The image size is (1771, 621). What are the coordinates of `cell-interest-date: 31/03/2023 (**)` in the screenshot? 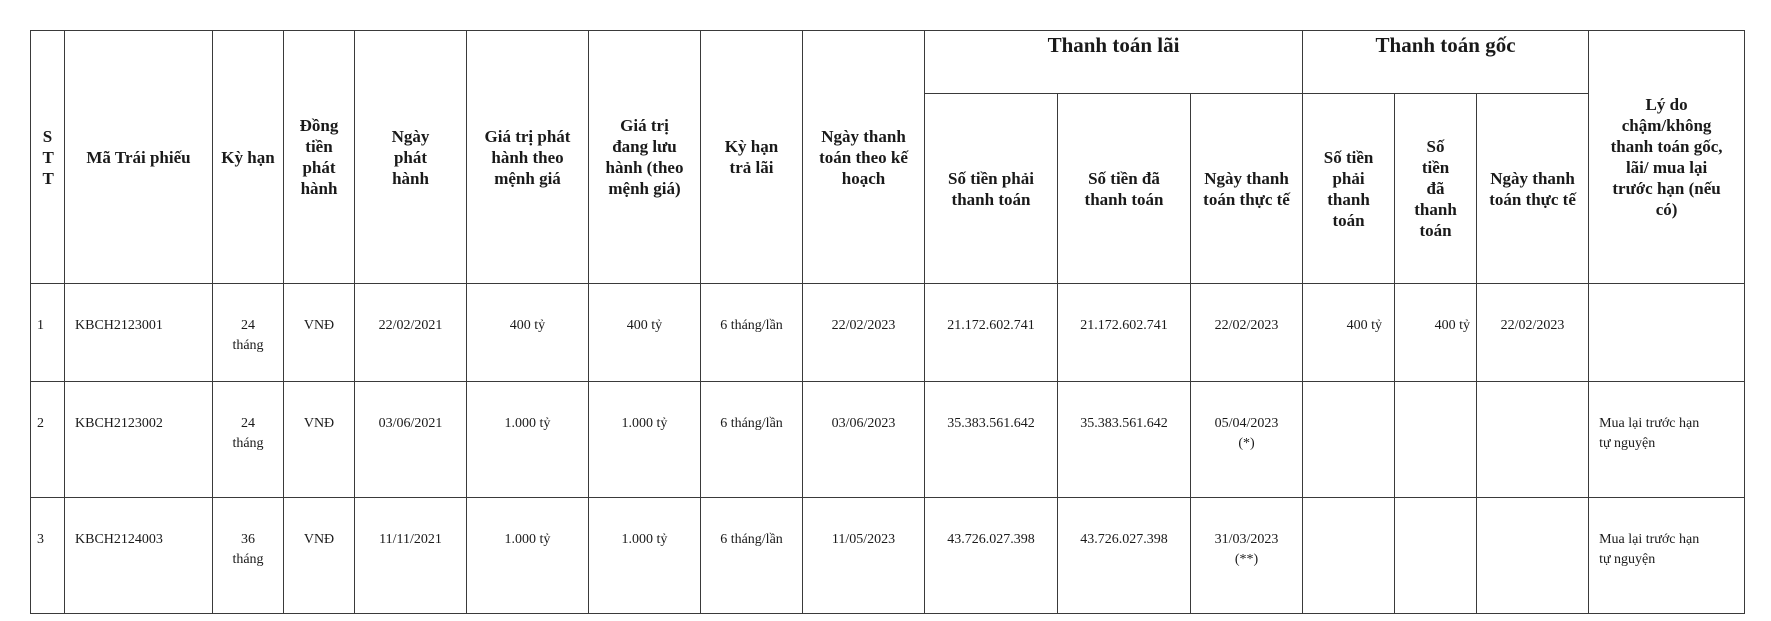 It's located at (1246, 555).